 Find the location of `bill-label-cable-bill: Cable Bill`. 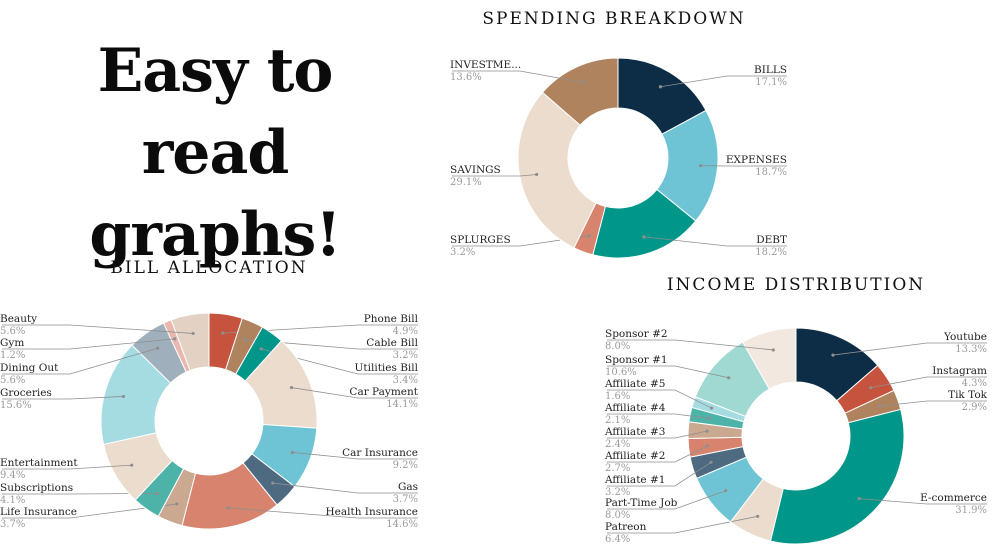

bill-label-cable-bill: Cable Bill is located at coordinates (392, 343).